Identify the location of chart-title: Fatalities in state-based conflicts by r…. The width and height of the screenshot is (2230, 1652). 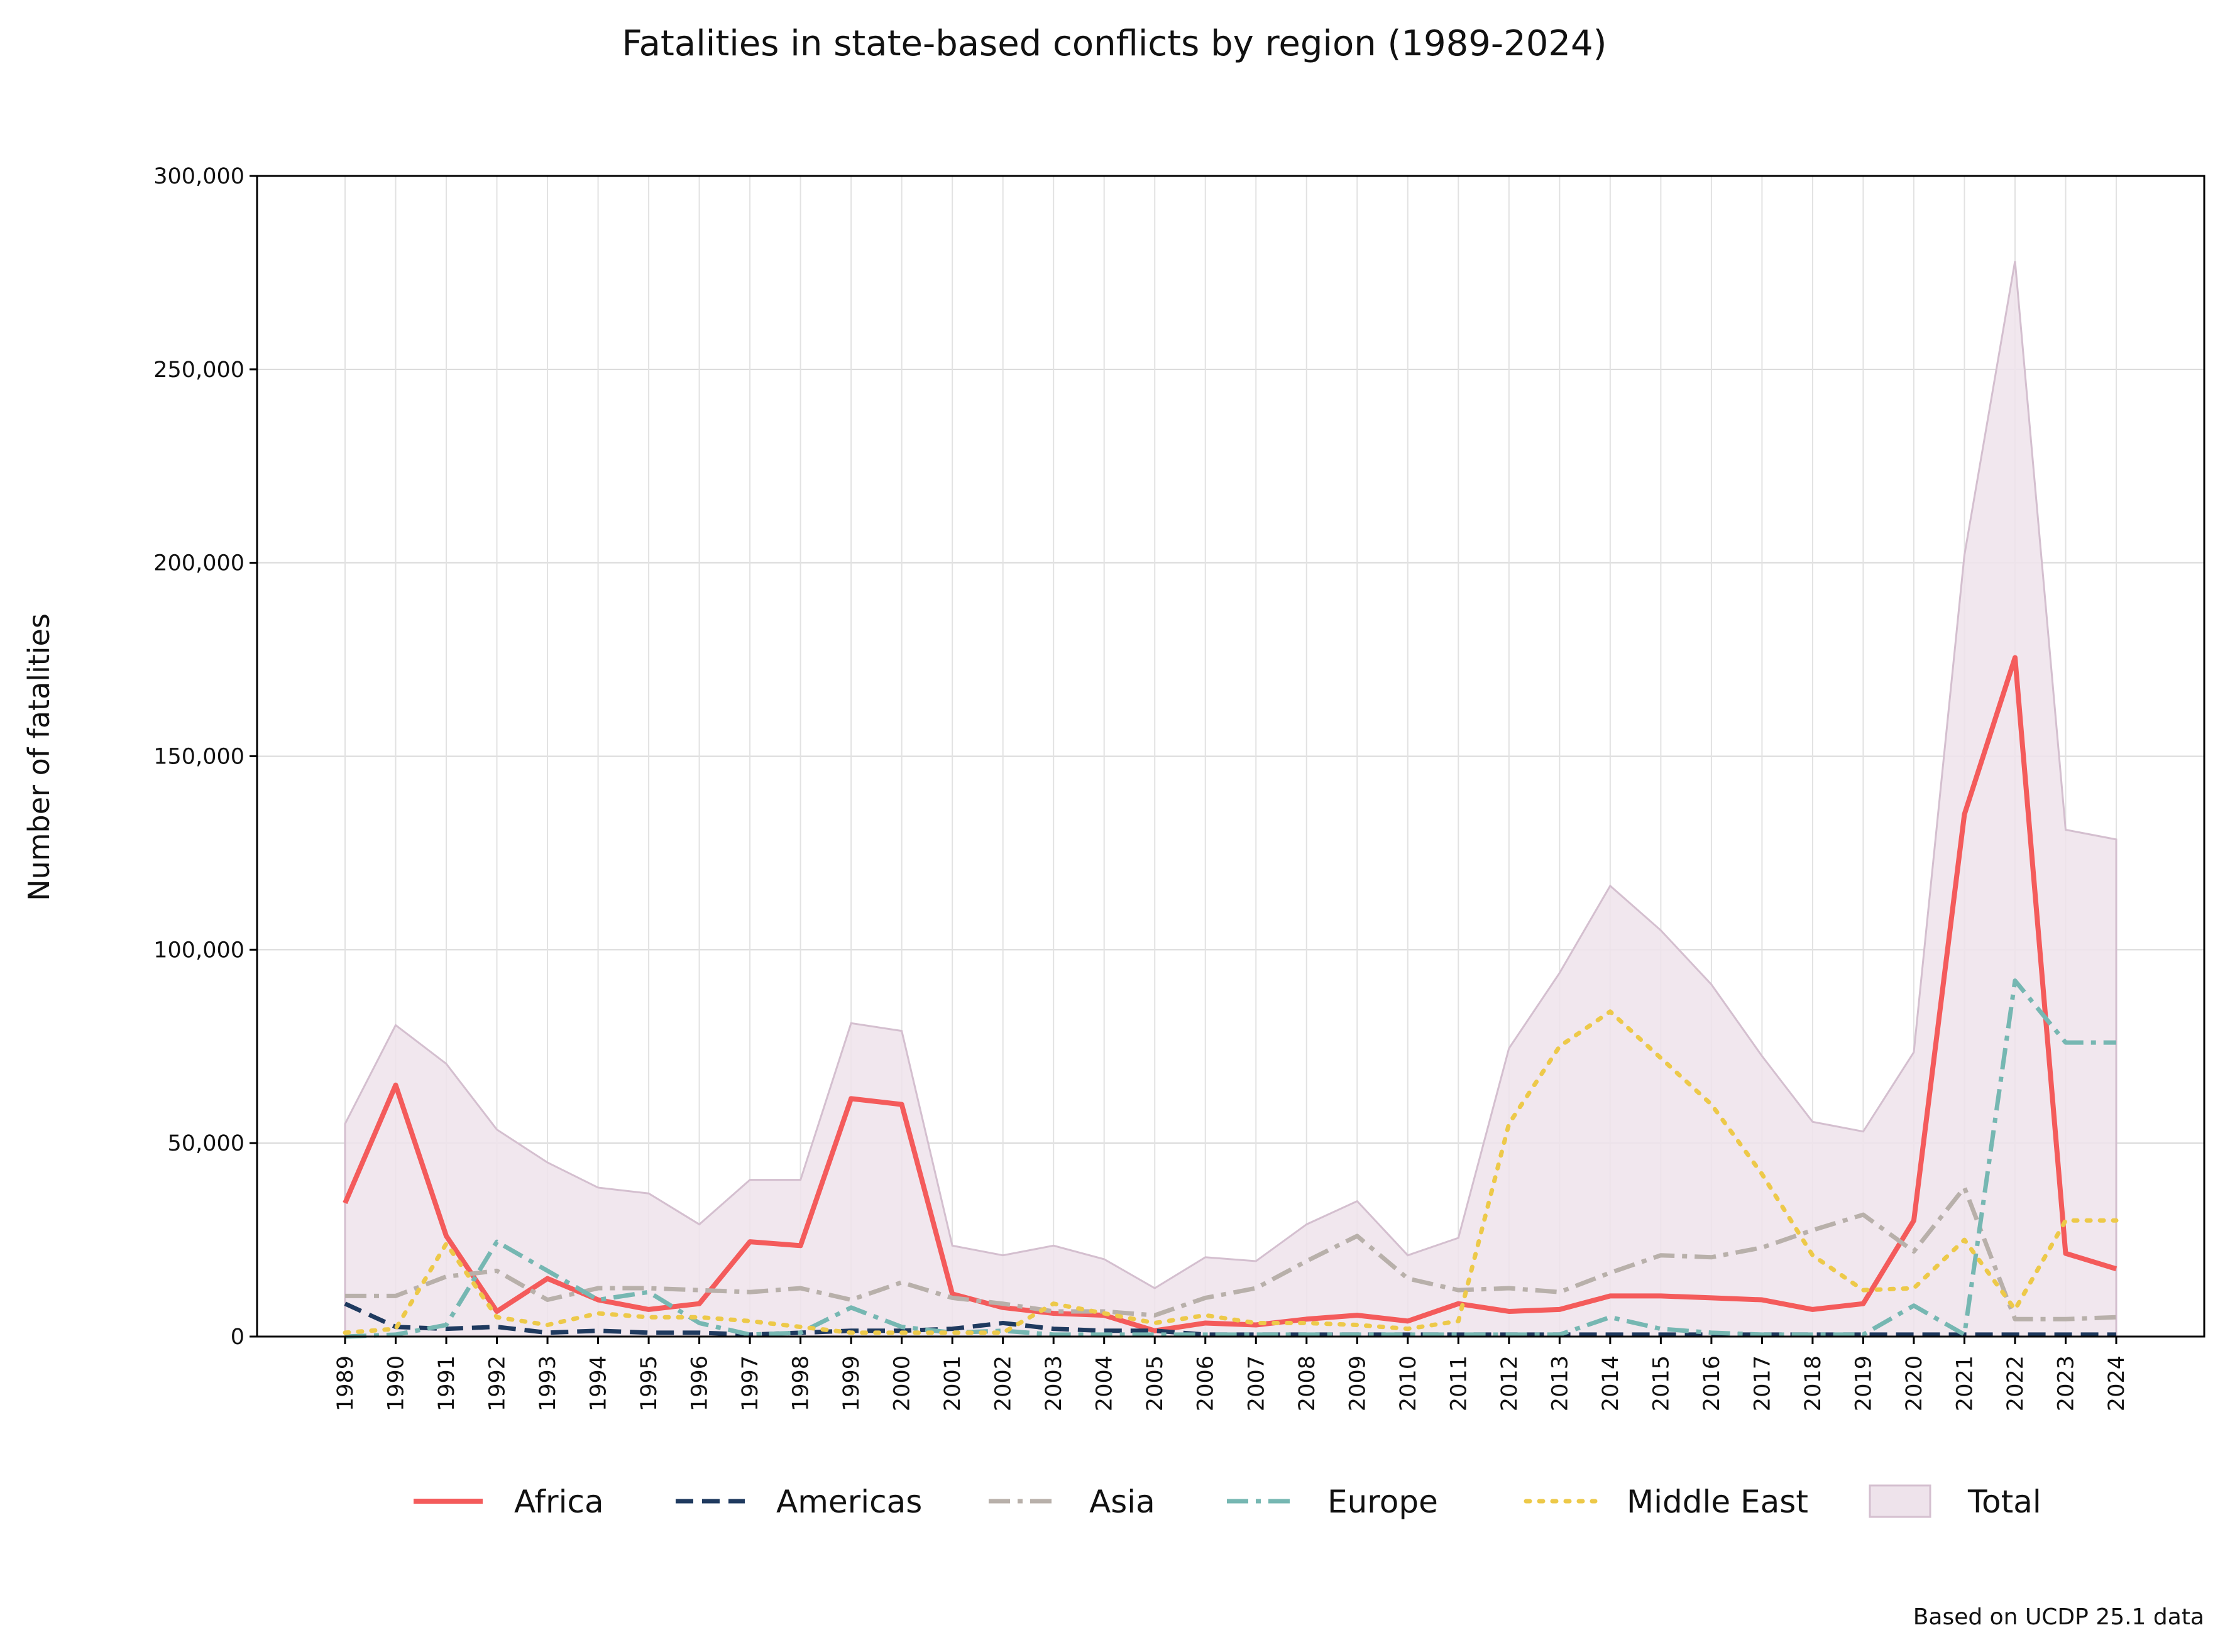
(1114, 43).